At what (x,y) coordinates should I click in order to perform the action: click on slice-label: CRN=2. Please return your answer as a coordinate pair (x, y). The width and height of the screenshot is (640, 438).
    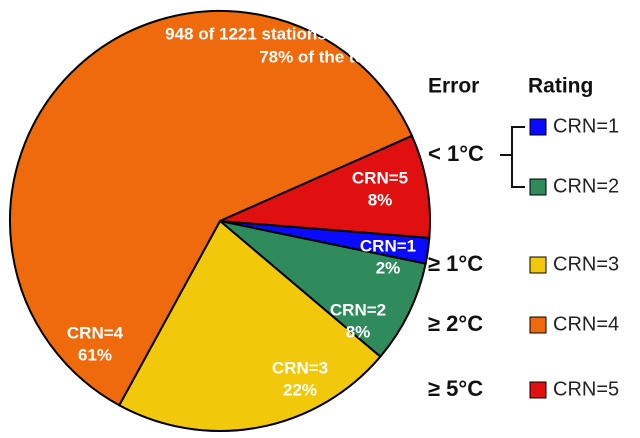
    Looking at the image, I should click on (358, 309).